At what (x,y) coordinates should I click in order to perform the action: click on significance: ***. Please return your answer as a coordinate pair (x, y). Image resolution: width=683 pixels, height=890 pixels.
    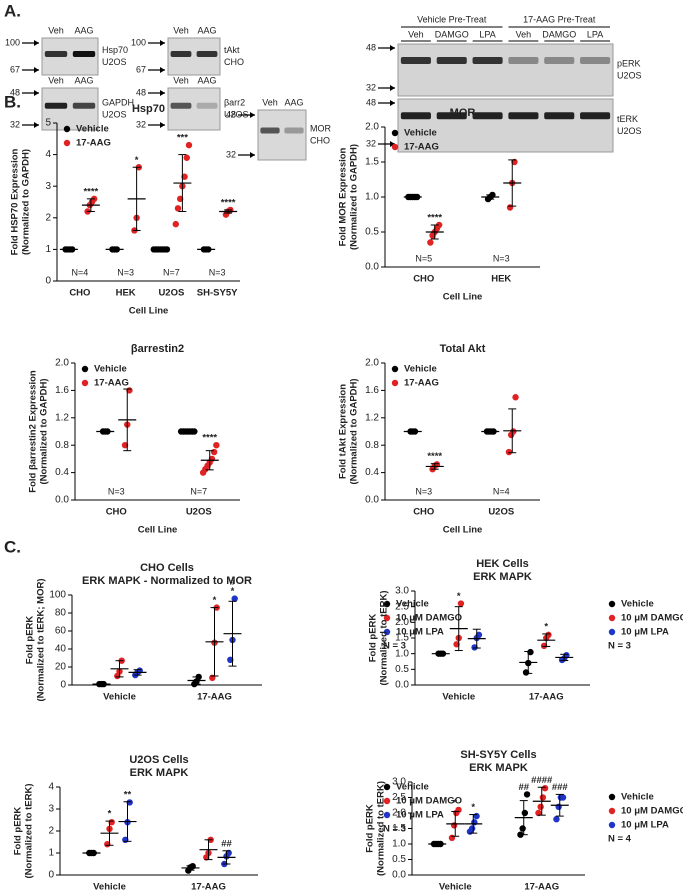
    Looking at the image, I should click on (182, 138).